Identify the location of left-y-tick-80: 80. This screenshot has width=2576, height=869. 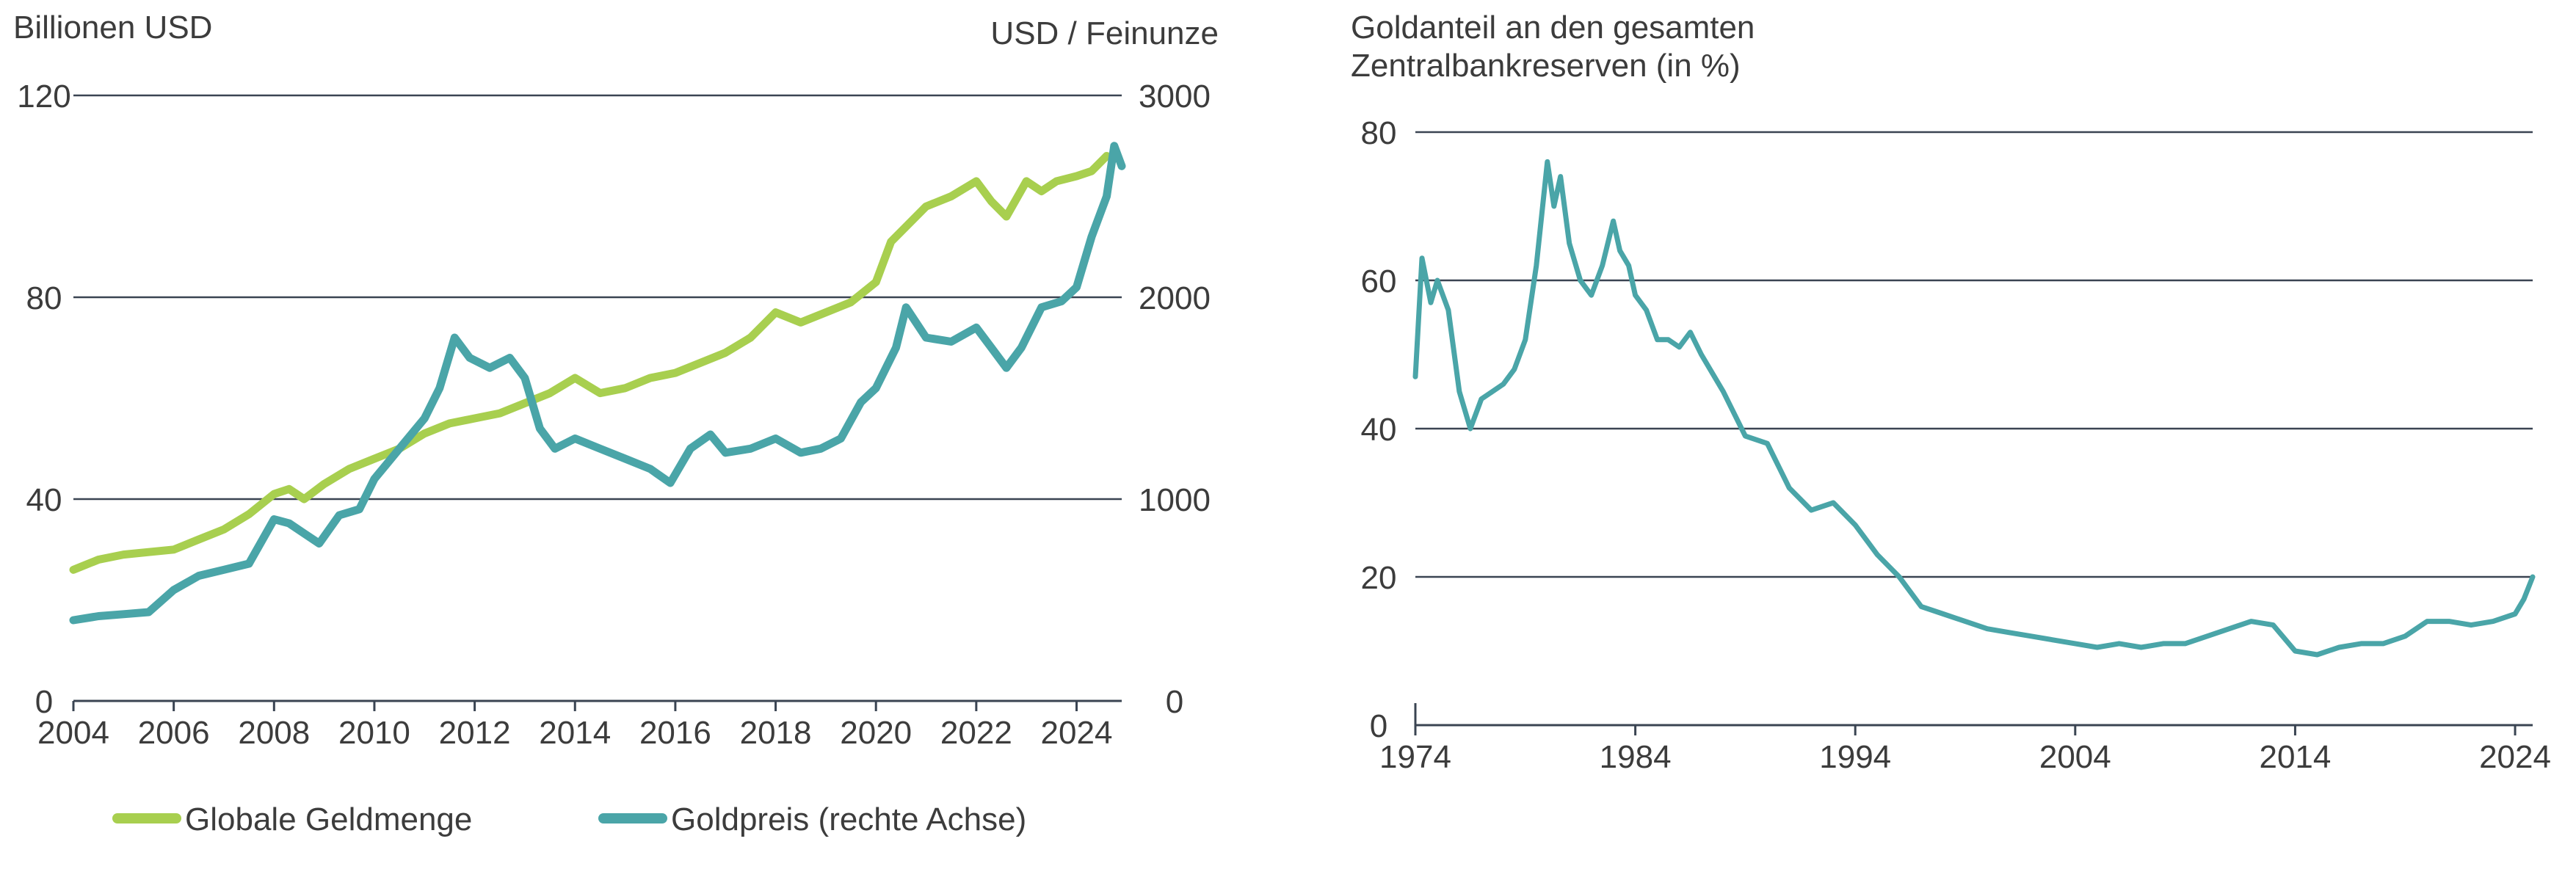
(44, 298).